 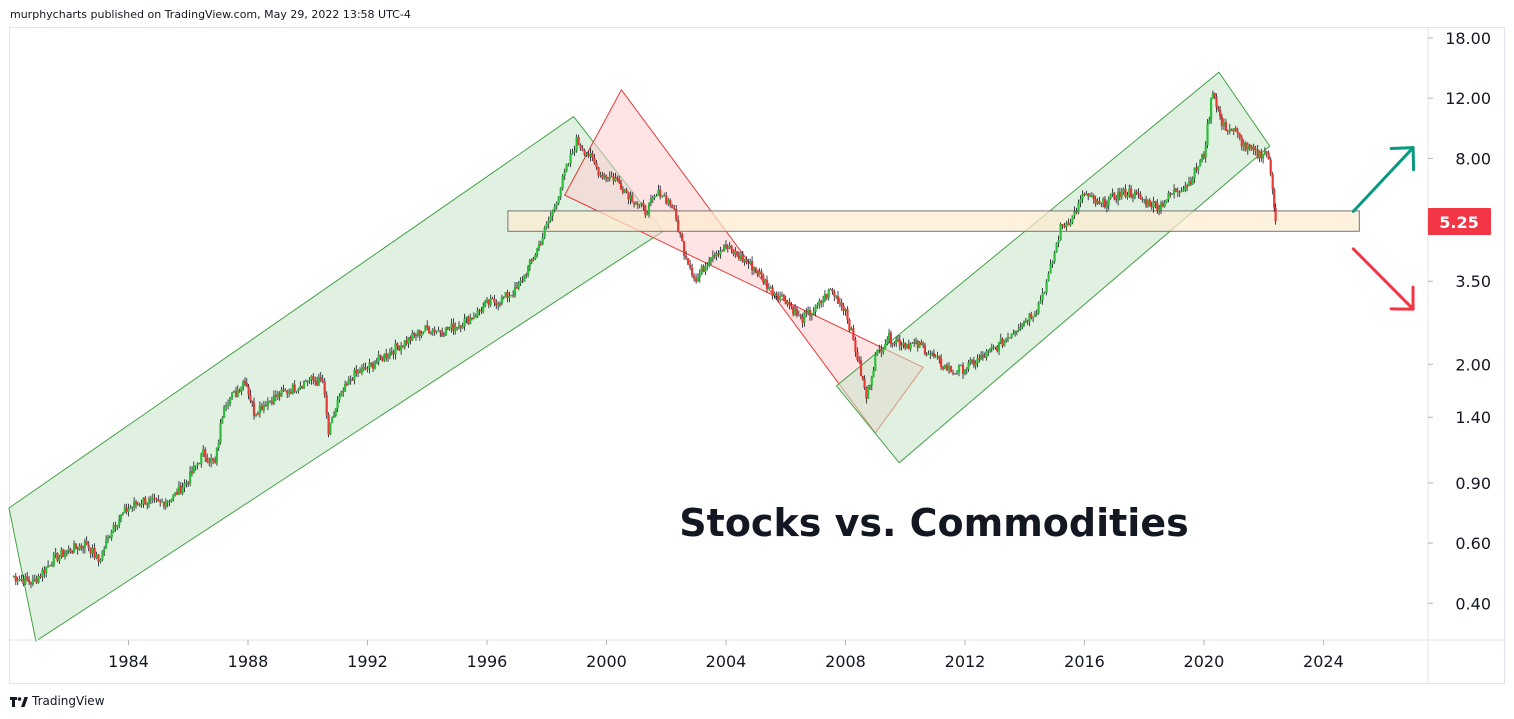 What do you see at coordinates (57, 701) in the screenshot?
I see `tradingview-brand: TradingView` at bounding box center [57, 701].